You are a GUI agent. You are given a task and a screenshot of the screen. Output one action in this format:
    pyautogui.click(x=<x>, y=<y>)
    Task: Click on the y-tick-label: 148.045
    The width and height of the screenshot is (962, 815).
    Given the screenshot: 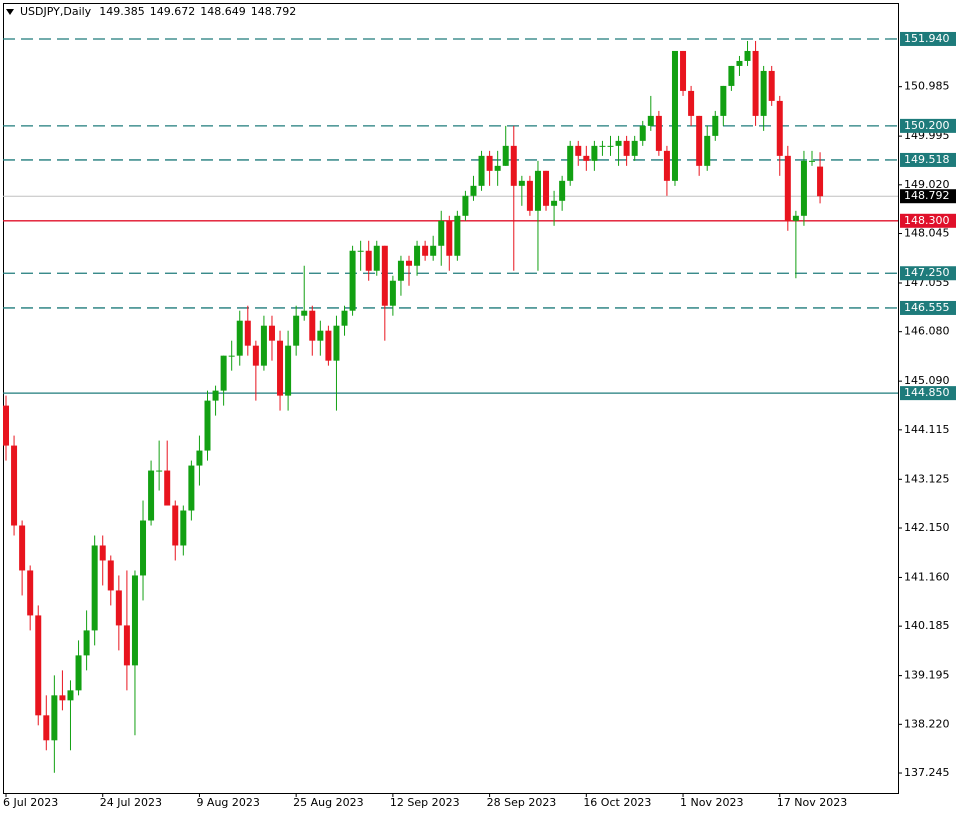 What is the action you would take?
    pyautogui.click(x=927, y=233)
    